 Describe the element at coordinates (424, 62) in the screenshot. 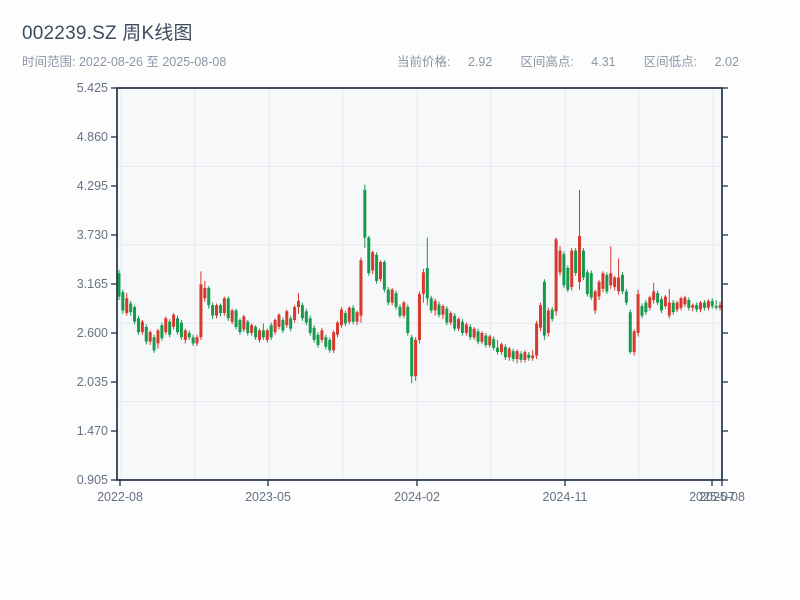

I see `current-price-label: 当前价格:` at that location.